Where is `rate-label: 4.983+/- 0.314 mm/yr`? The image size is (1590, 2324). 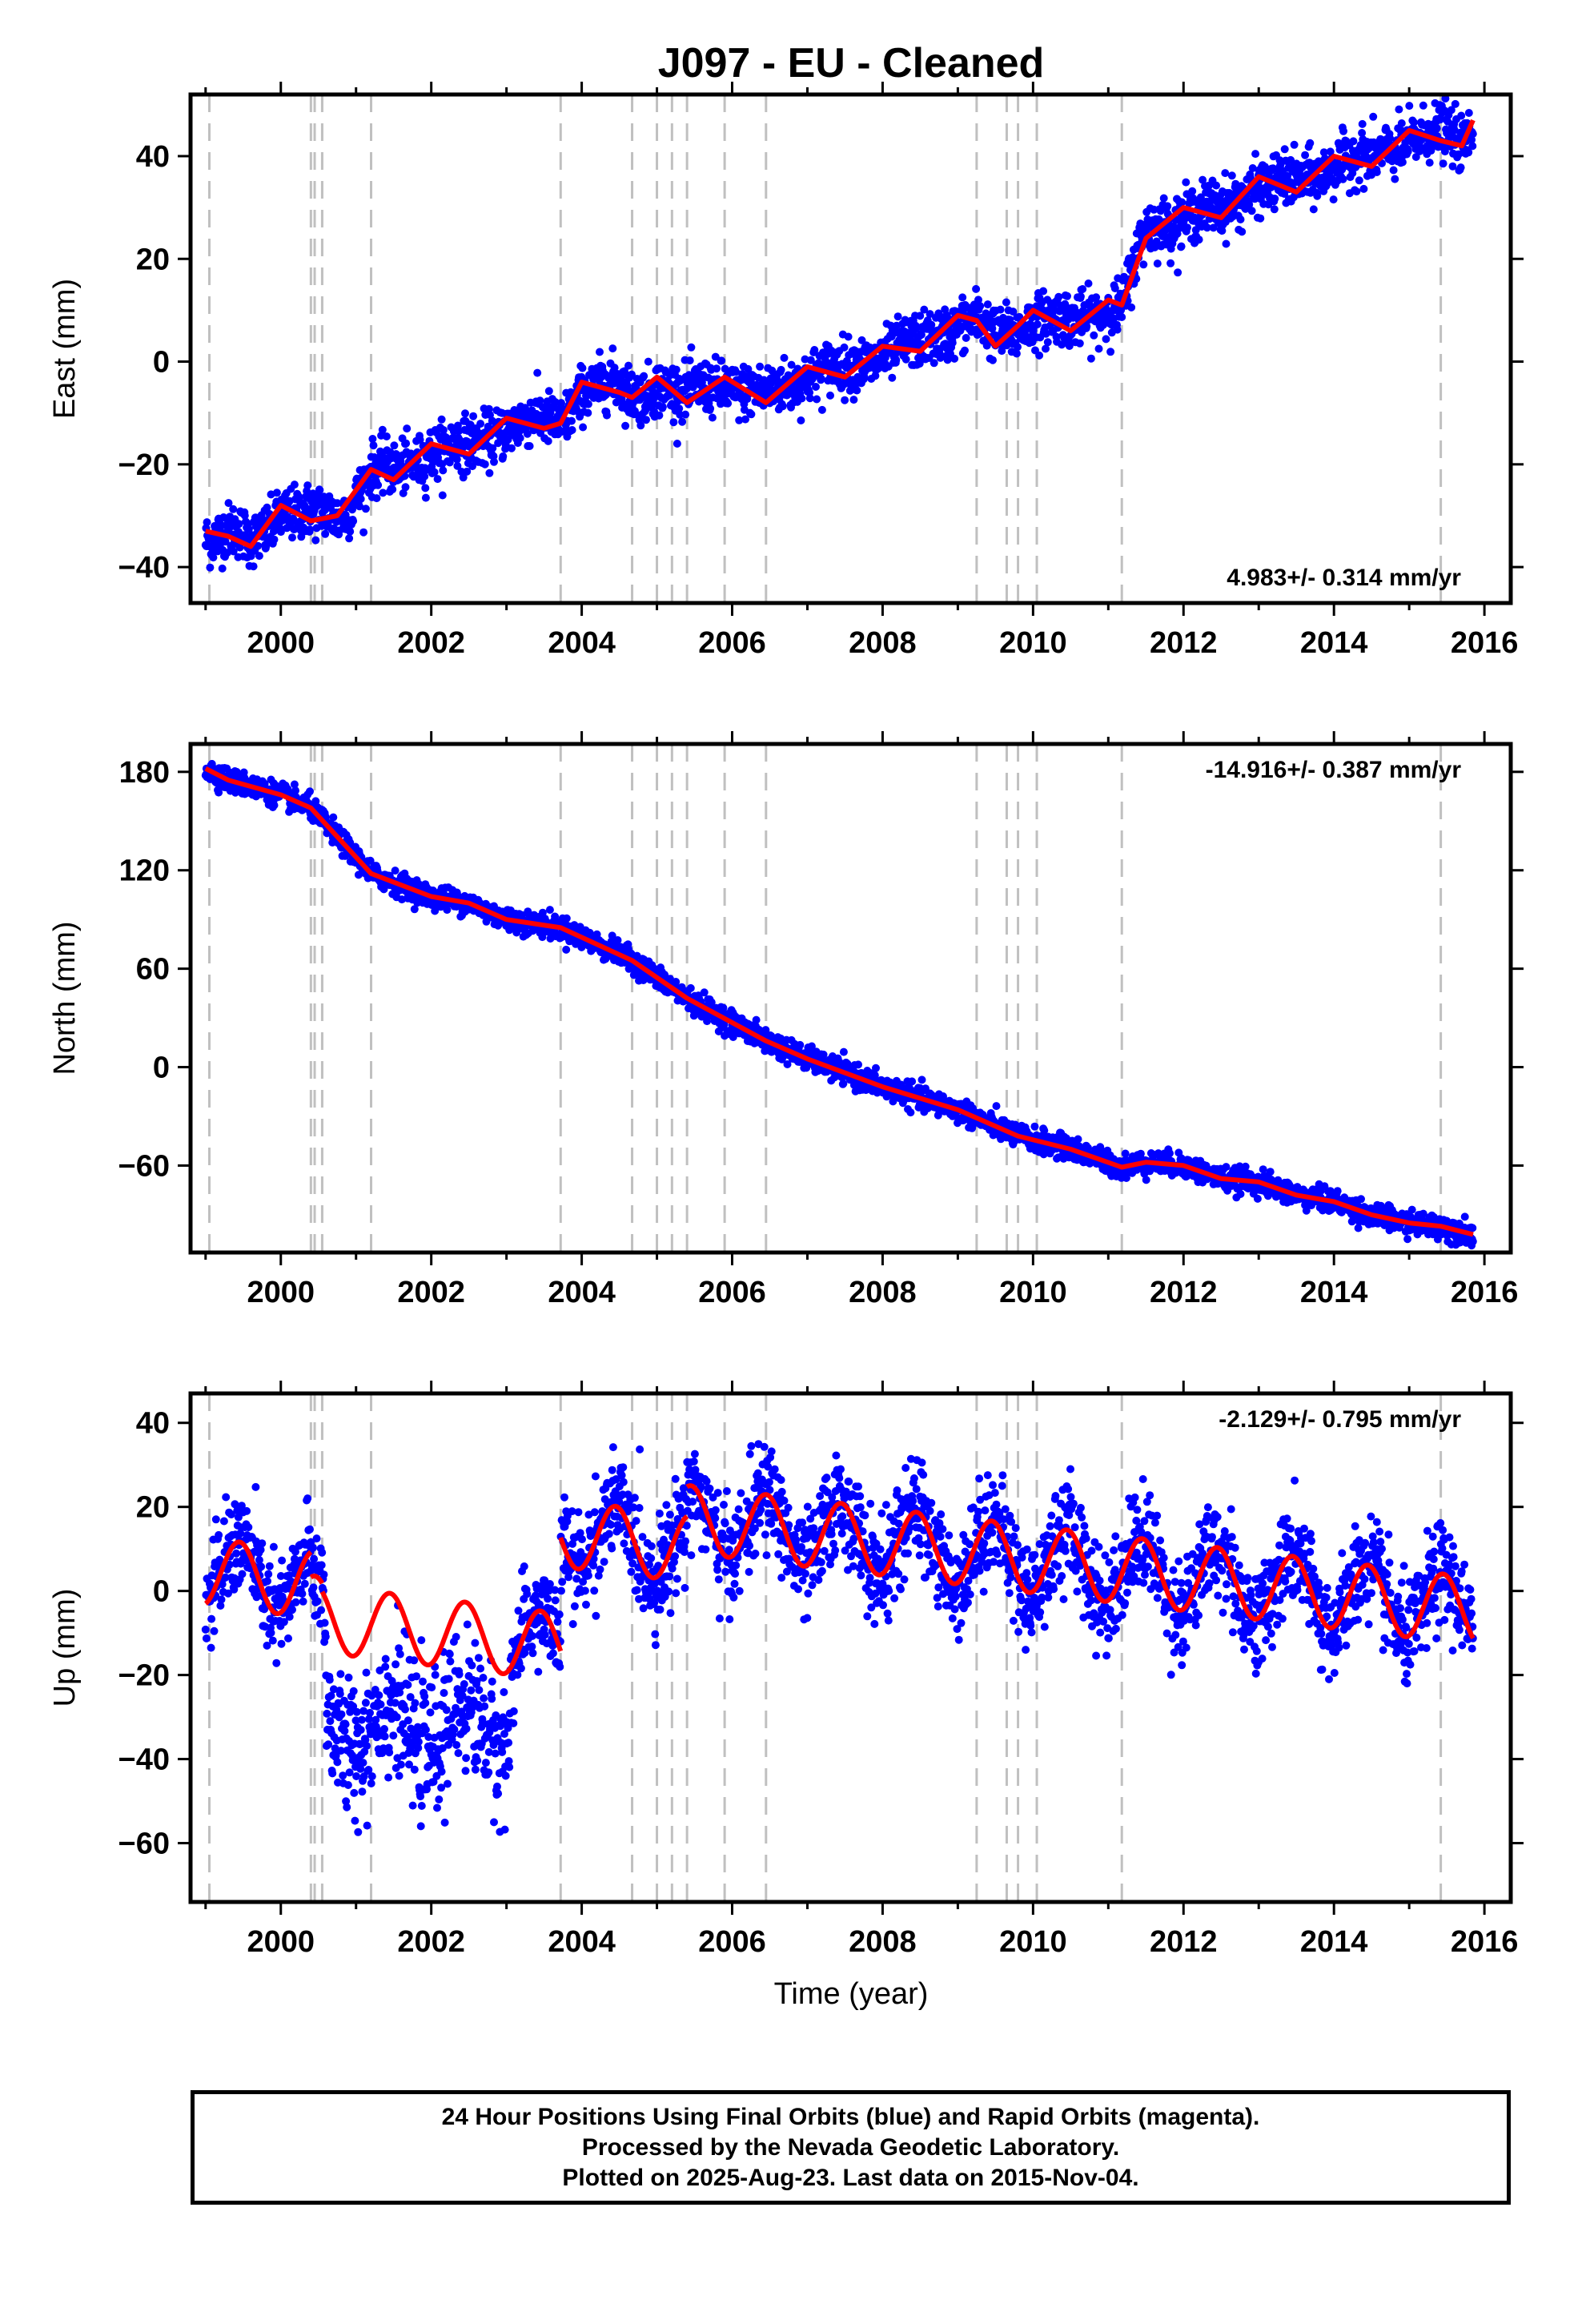 rate-label: 4.983+/- 0.314 mm/yr is located at coordinates (1344, 578).